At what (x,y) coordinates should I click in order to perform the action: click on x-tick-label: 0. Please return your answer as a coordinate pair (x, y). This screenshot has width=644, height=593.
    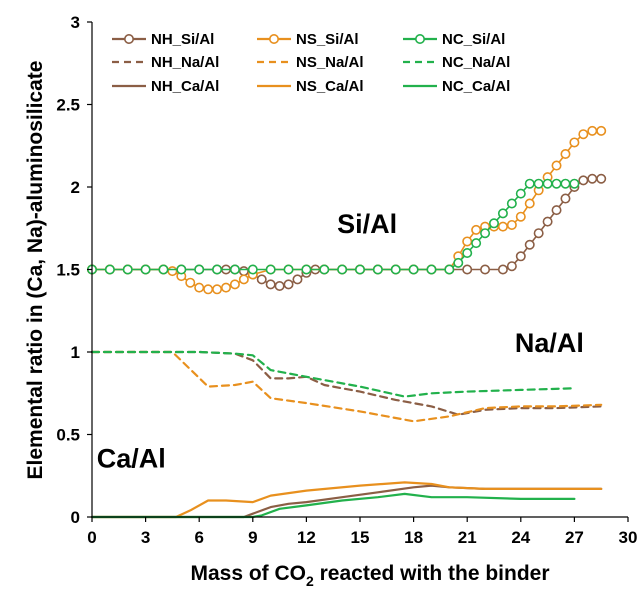
    Looking at the image, I should click on (91, 537).